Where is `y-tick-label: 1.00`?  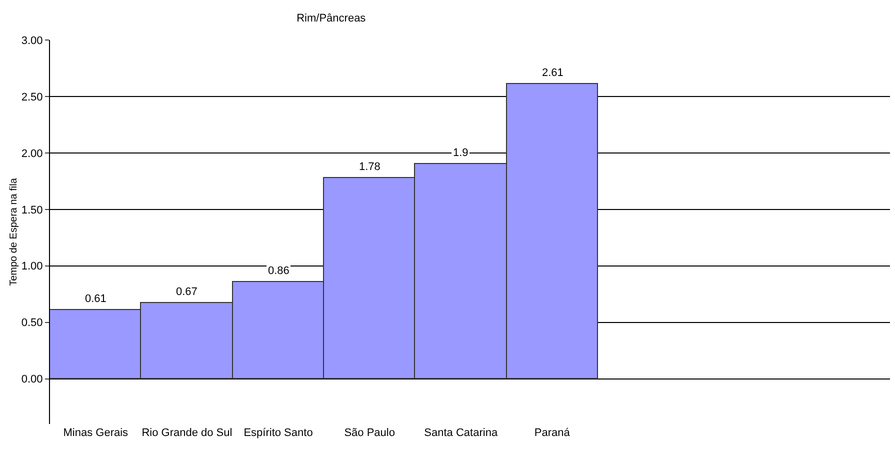
y-tick-label: 1.00 is located at coordinates (32, 266).